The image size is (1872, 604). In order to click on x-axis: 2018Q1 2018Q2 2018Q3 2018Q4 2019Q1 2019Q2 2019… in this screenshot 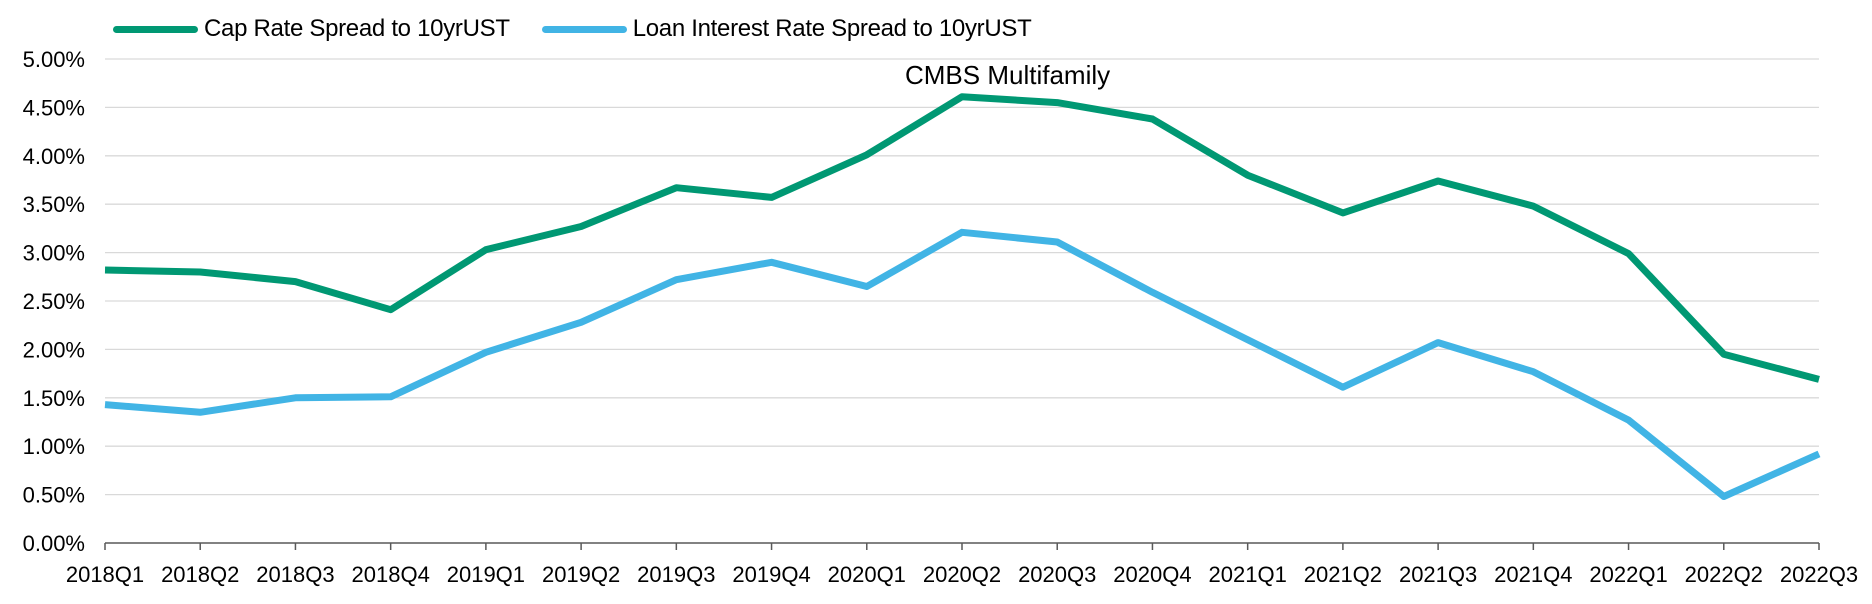, I will do `click(962, 564)`.